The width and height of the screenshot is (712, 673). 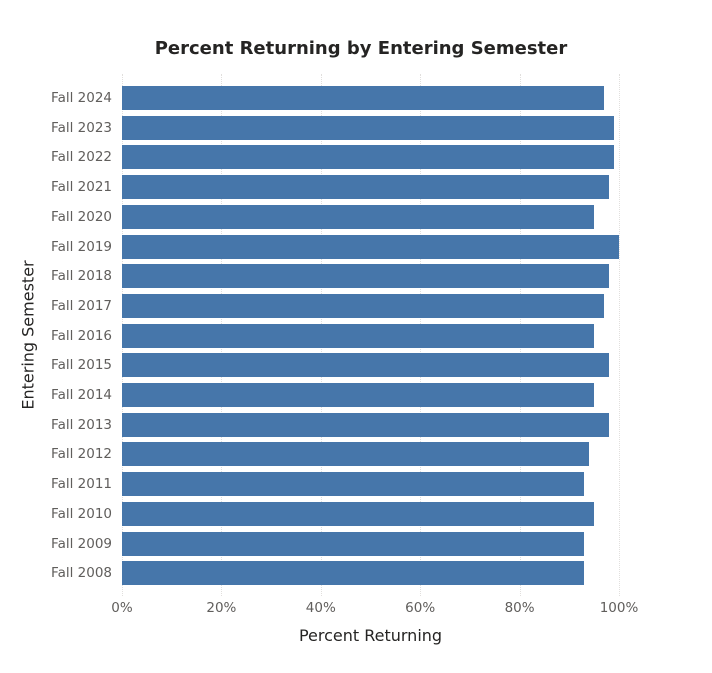 I want to click on y-tick-label: Fall 2013, so click(x=81, y=424).